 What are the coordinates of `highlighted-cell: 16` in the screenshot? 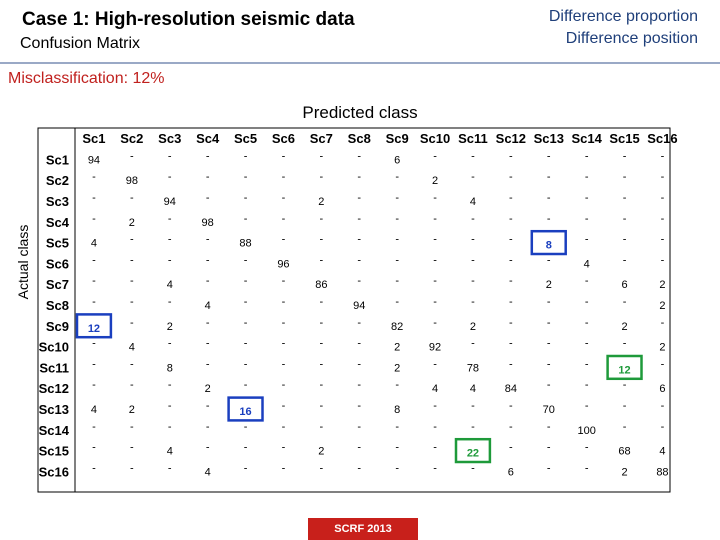 It's located at (245, 412).